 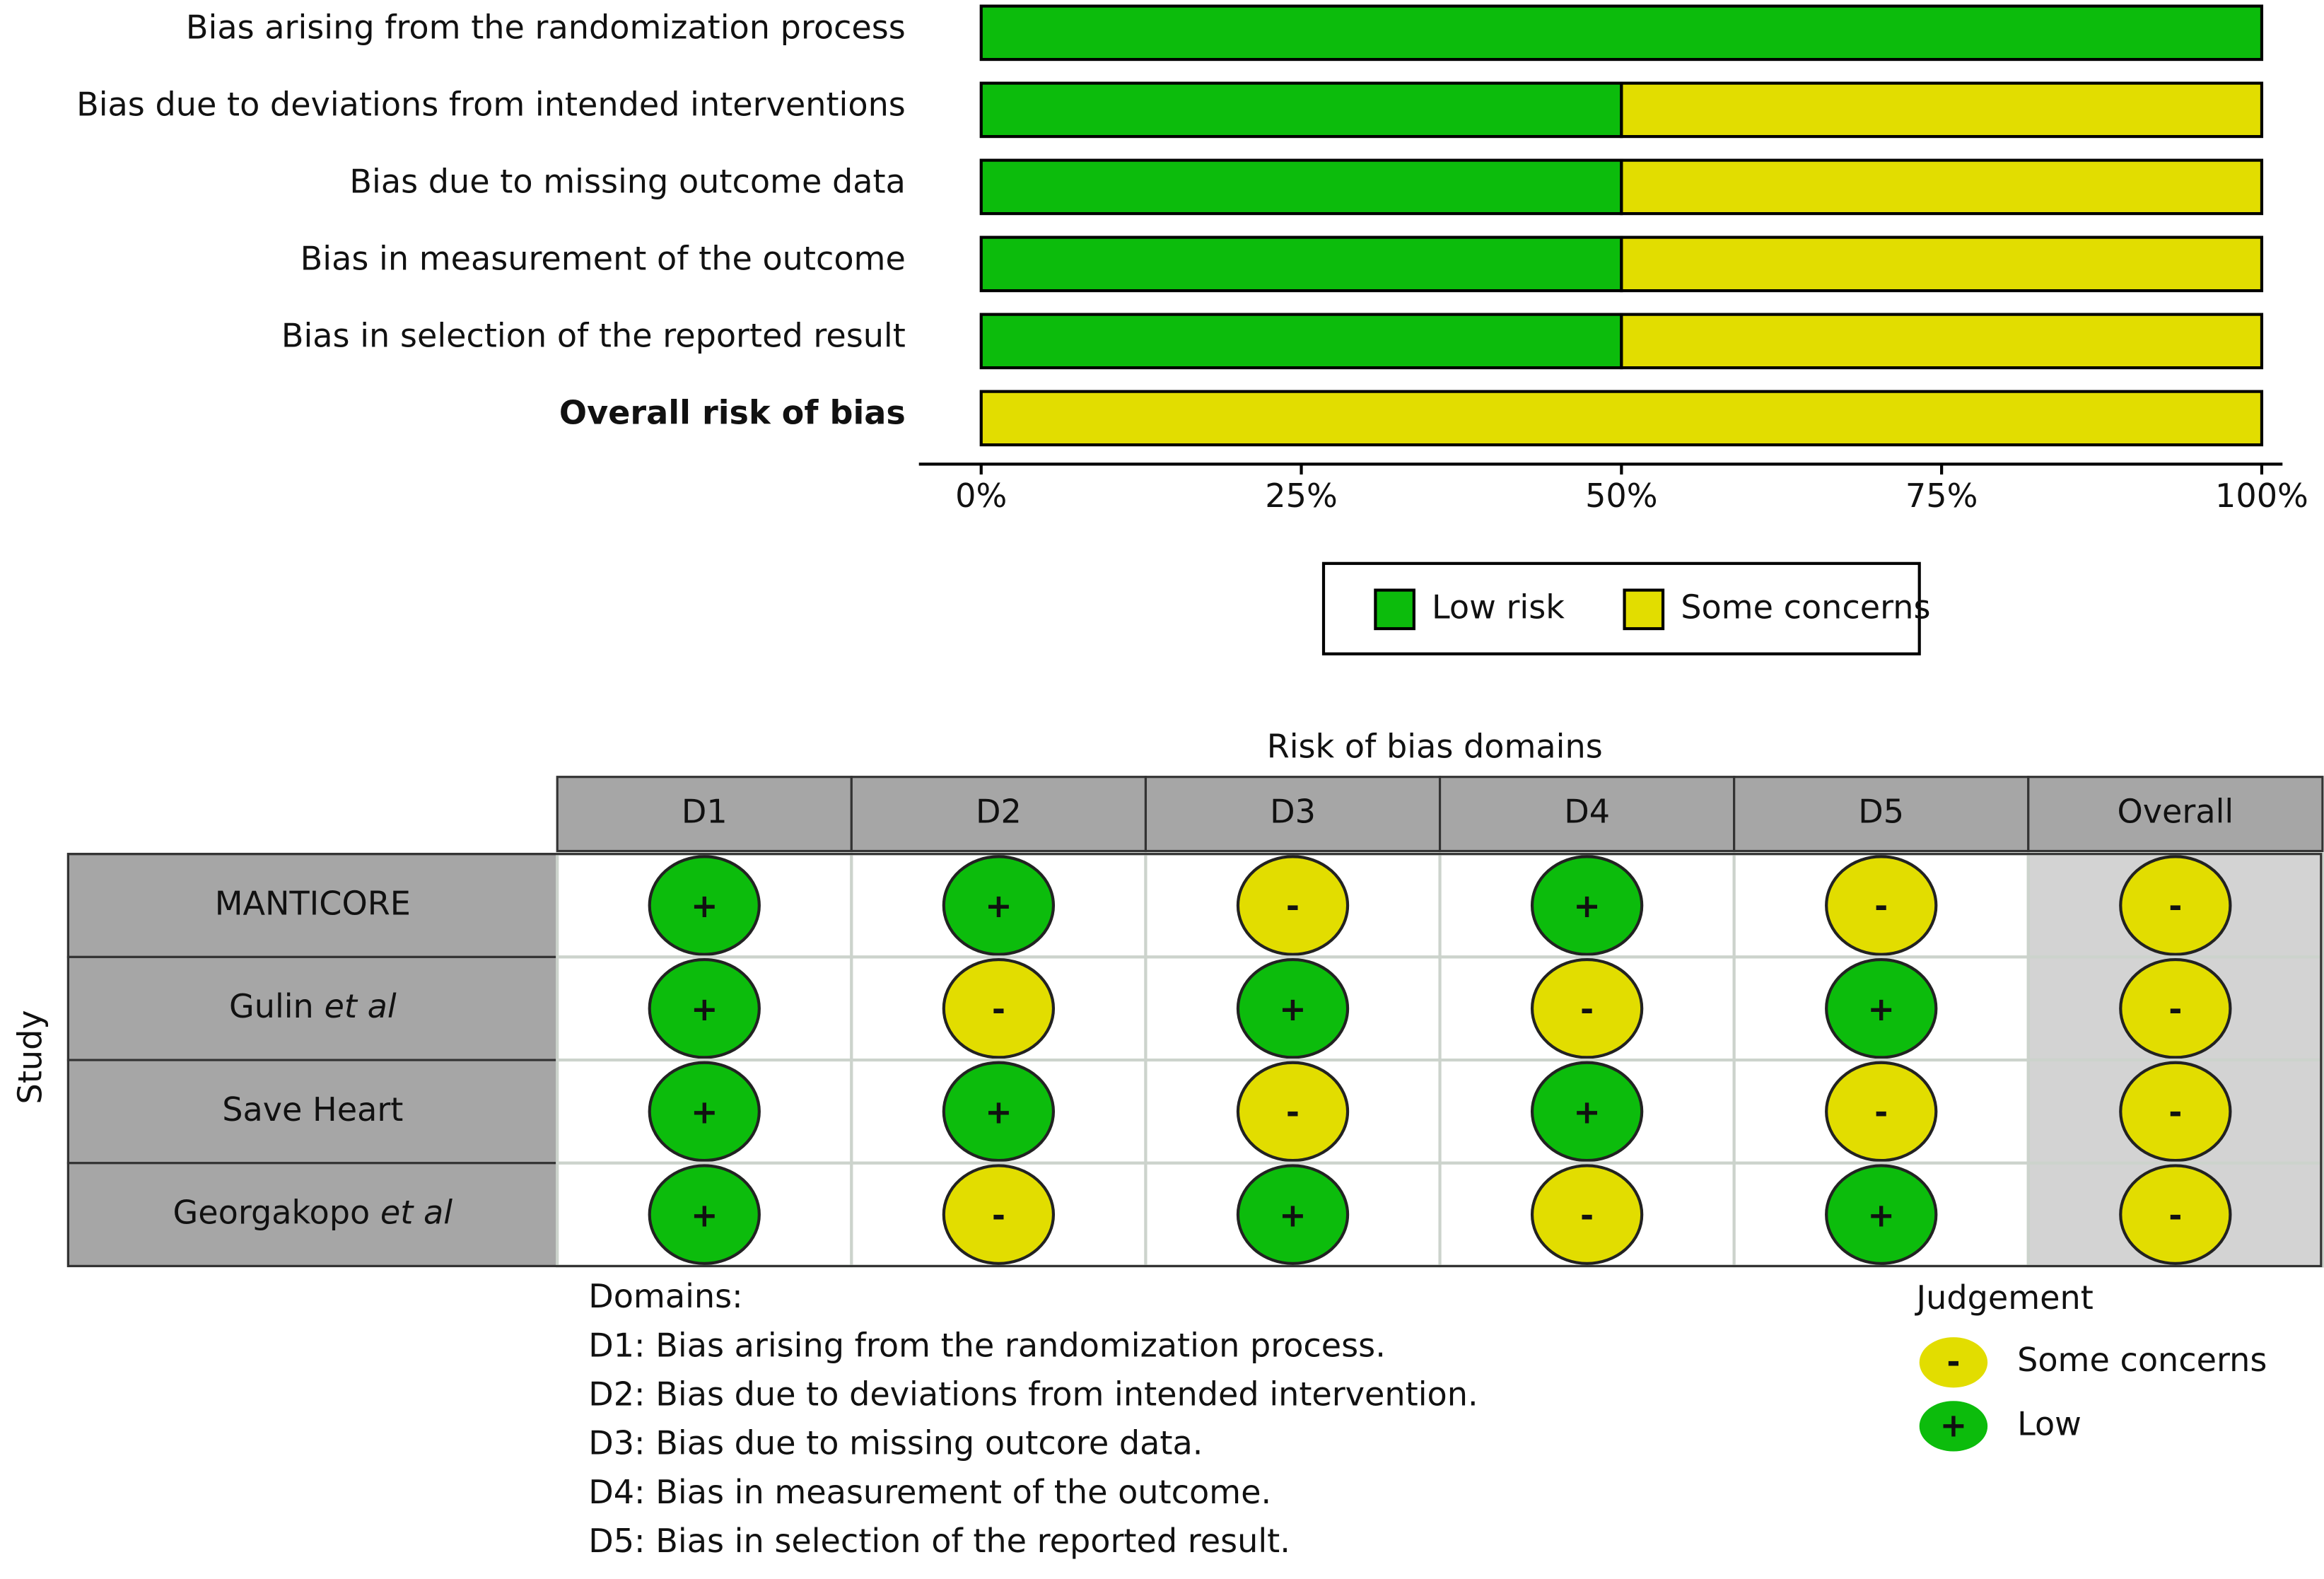 I want to click on note: D4: Bias in measurement of the outcome., so click(x=930, y=1492).